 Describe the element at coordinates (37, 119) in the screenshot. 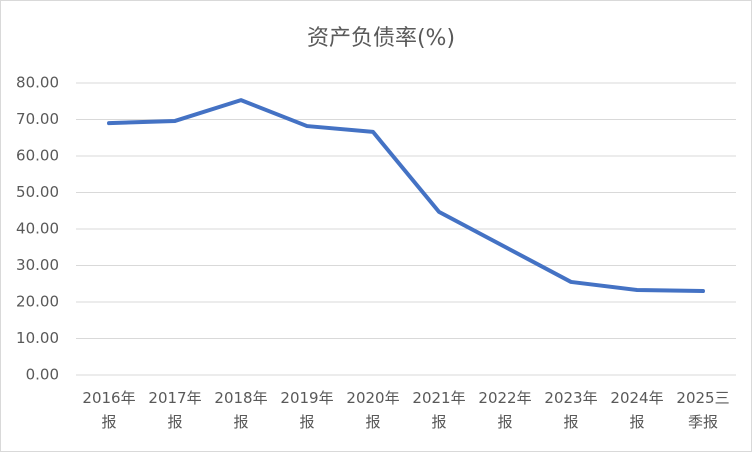

I see `y-tick-label: 70.00` at that location.